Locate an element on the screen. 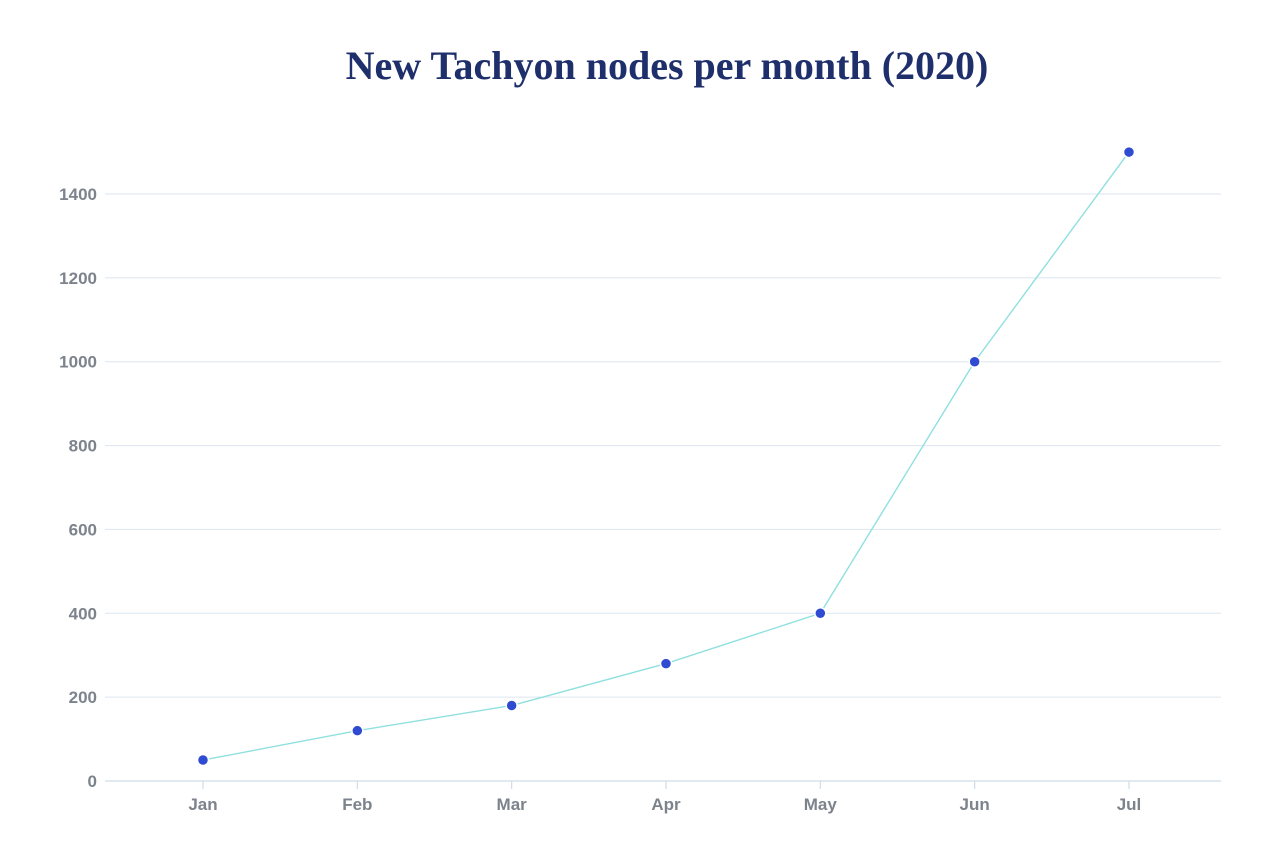 This screenshot has width=1285, height=846. x-tick-label-feb: Feb is located at coordinates (357, 804).